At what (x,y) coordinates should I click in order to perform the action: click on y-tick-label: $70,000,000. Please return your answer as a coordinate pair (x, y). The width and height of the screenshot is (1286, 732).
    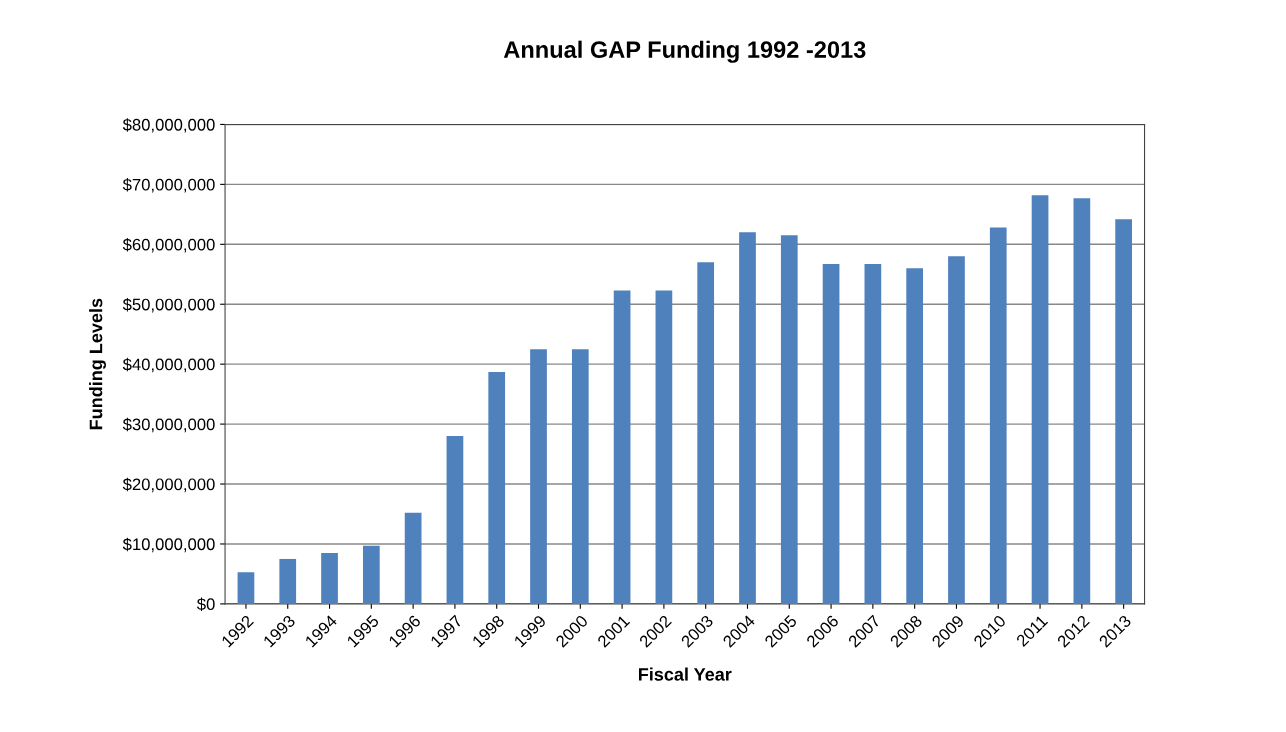
    Looking at the image, I should click on (168, 185).